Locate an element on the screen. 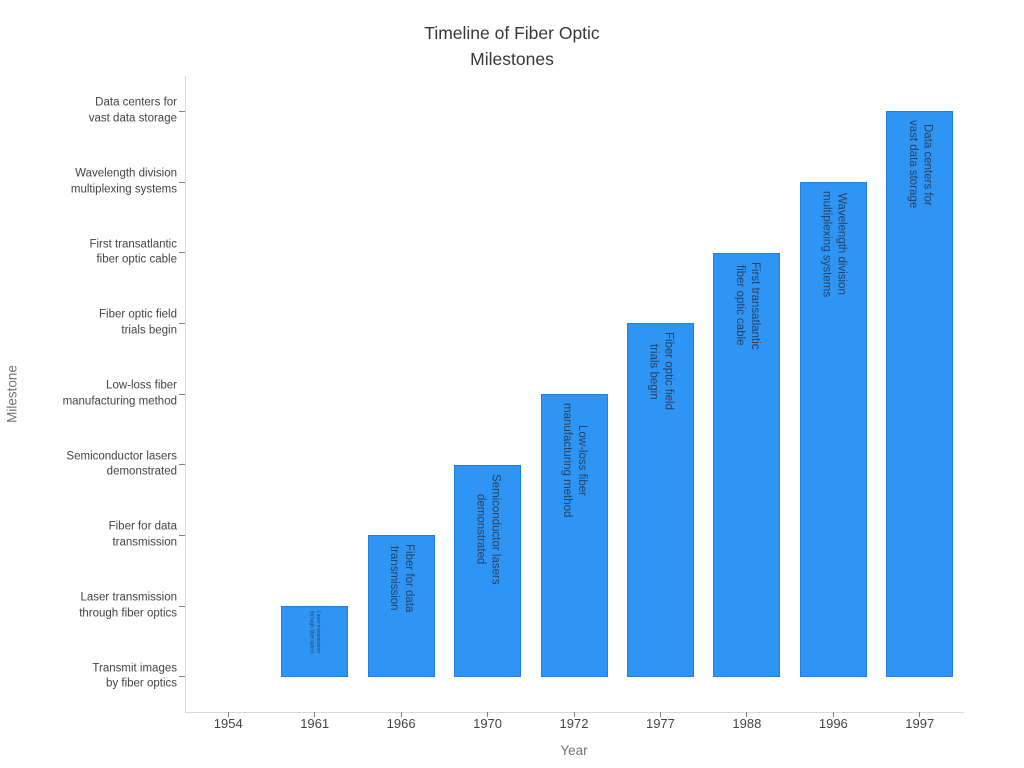  bar-label: Fiber for data transmission is located at coordinates (402, 578).